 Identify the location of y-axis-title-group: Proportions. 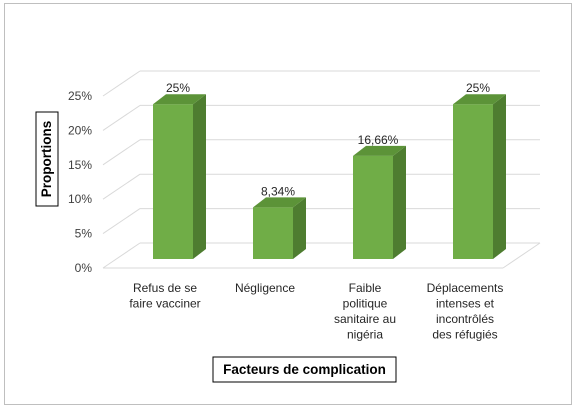
(47, 159).